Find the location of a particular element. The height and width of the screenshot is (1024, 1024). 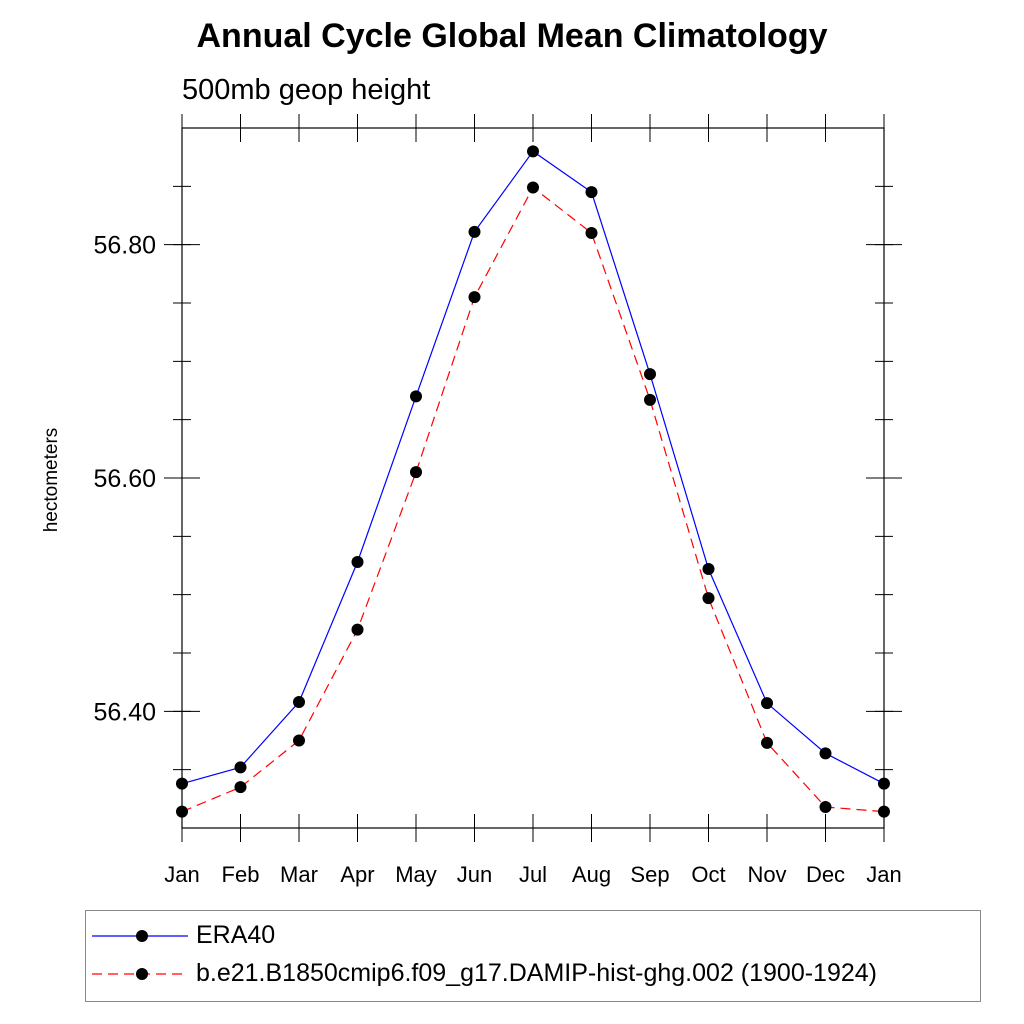

chart-title: Annual Cycle Global Mean Climatology is located at coordinates (512, 36).